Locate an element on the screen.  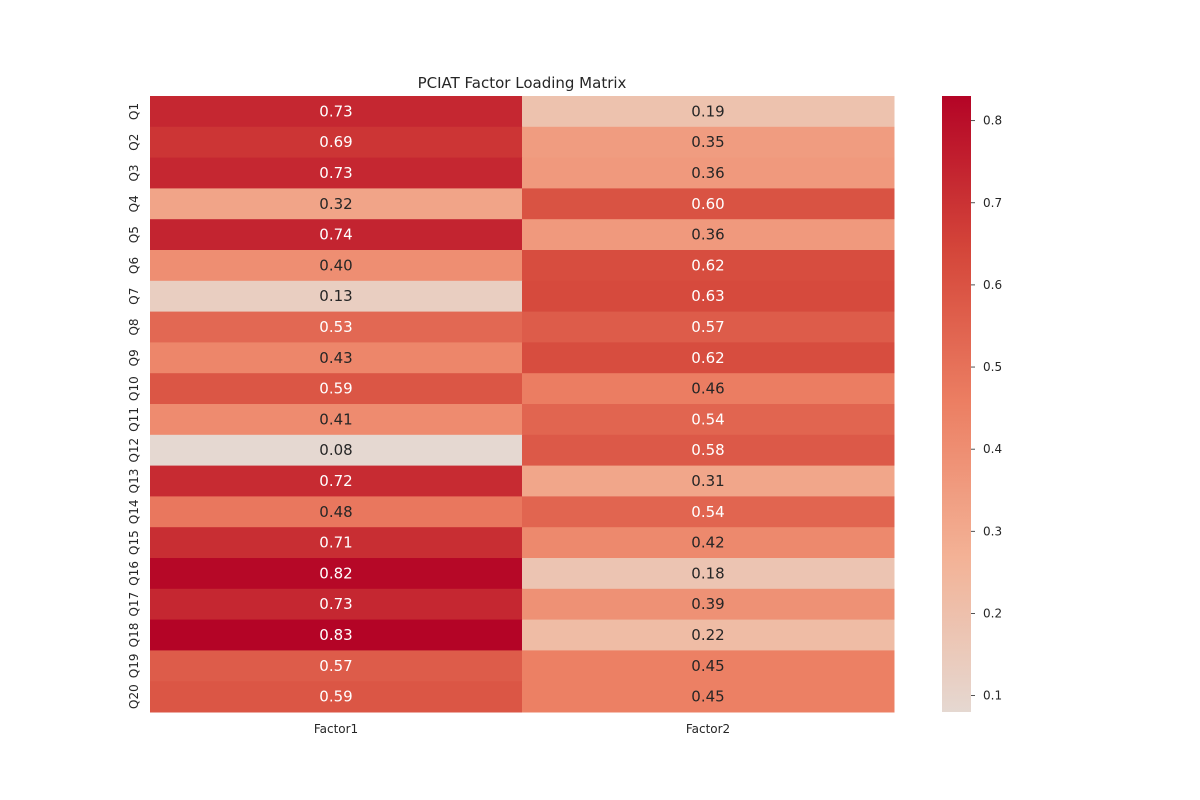
cell-value-label: 0.43 is located at coordinates (335, 358).